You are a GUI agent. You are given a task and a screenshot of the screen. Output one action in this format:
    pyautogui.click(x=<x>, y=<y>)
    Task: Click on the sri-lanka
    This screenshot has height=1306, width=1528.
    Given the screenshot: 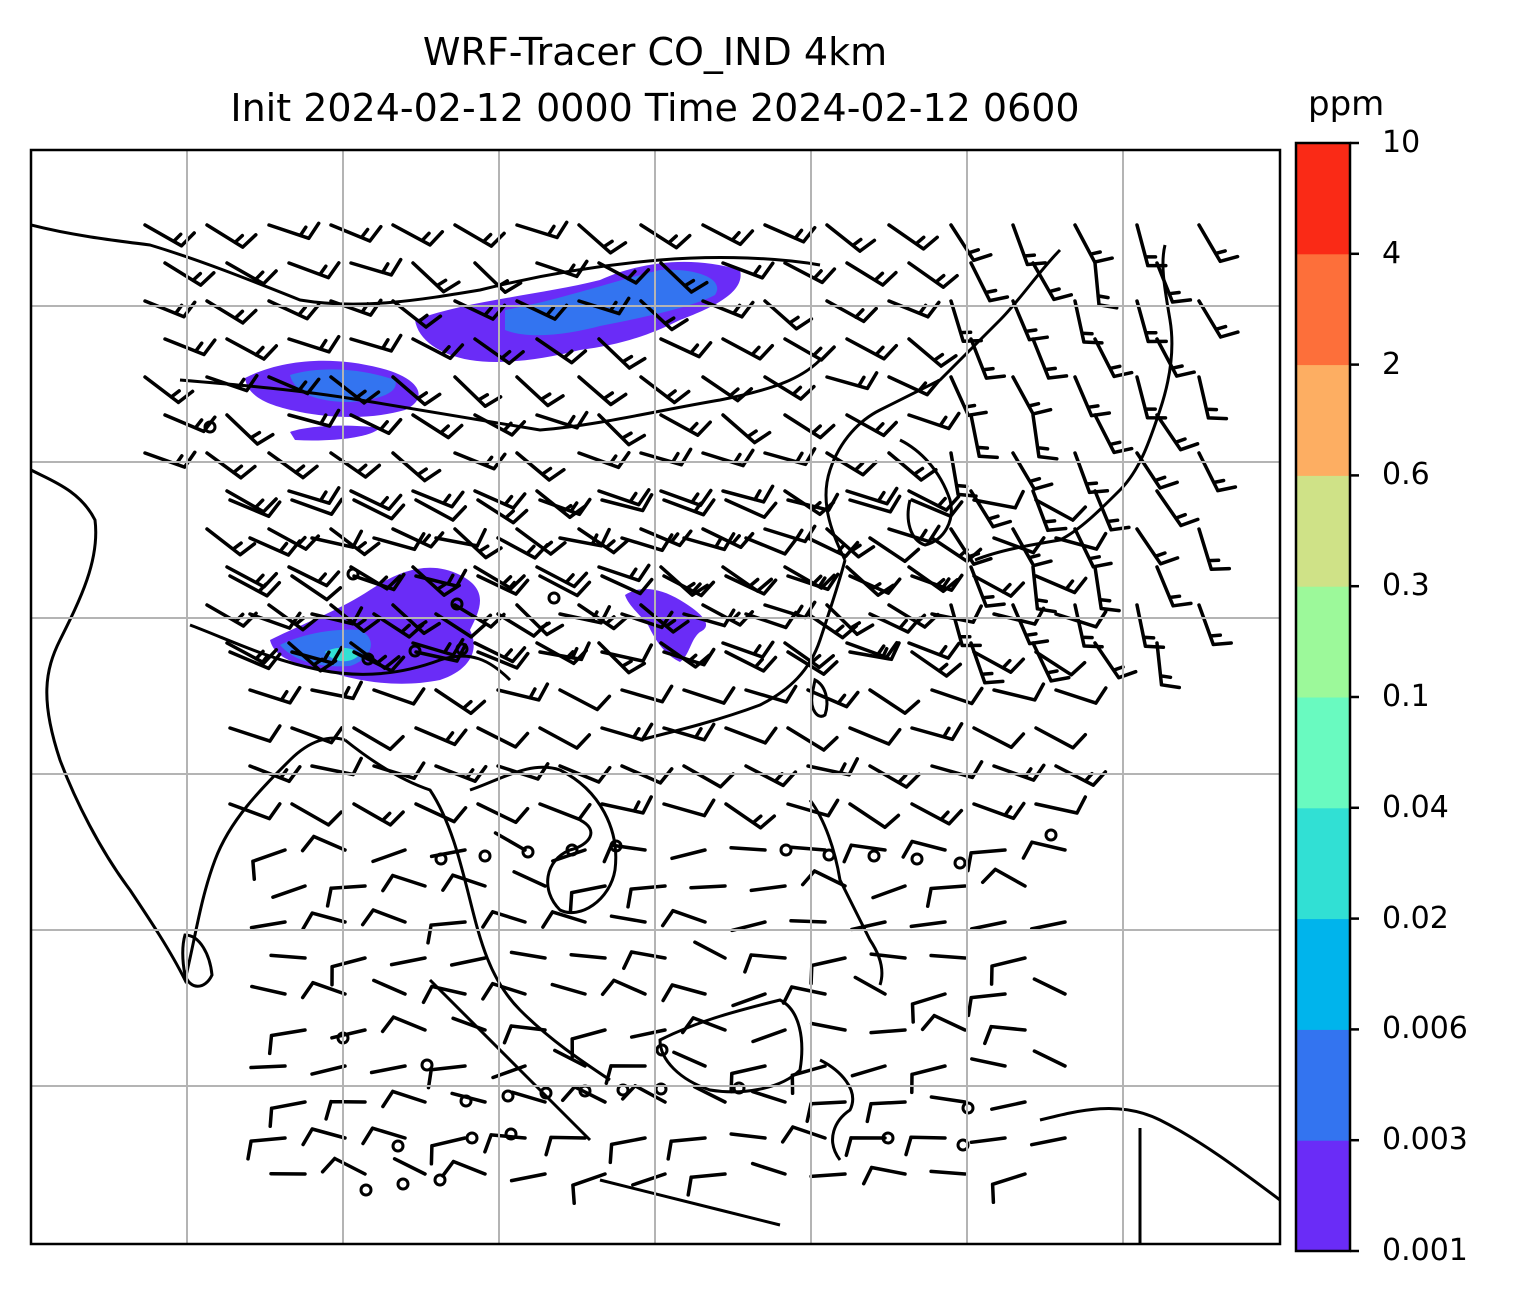 What is the action you would take?
    pyautogui.click(x=197, y=960)
    